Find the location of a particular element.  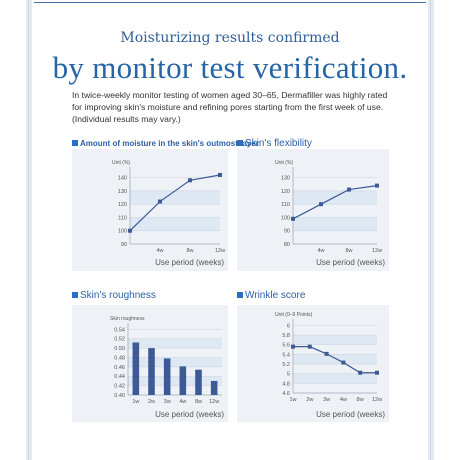

y-tick-label: 6 is located at coordinates (288, 326).